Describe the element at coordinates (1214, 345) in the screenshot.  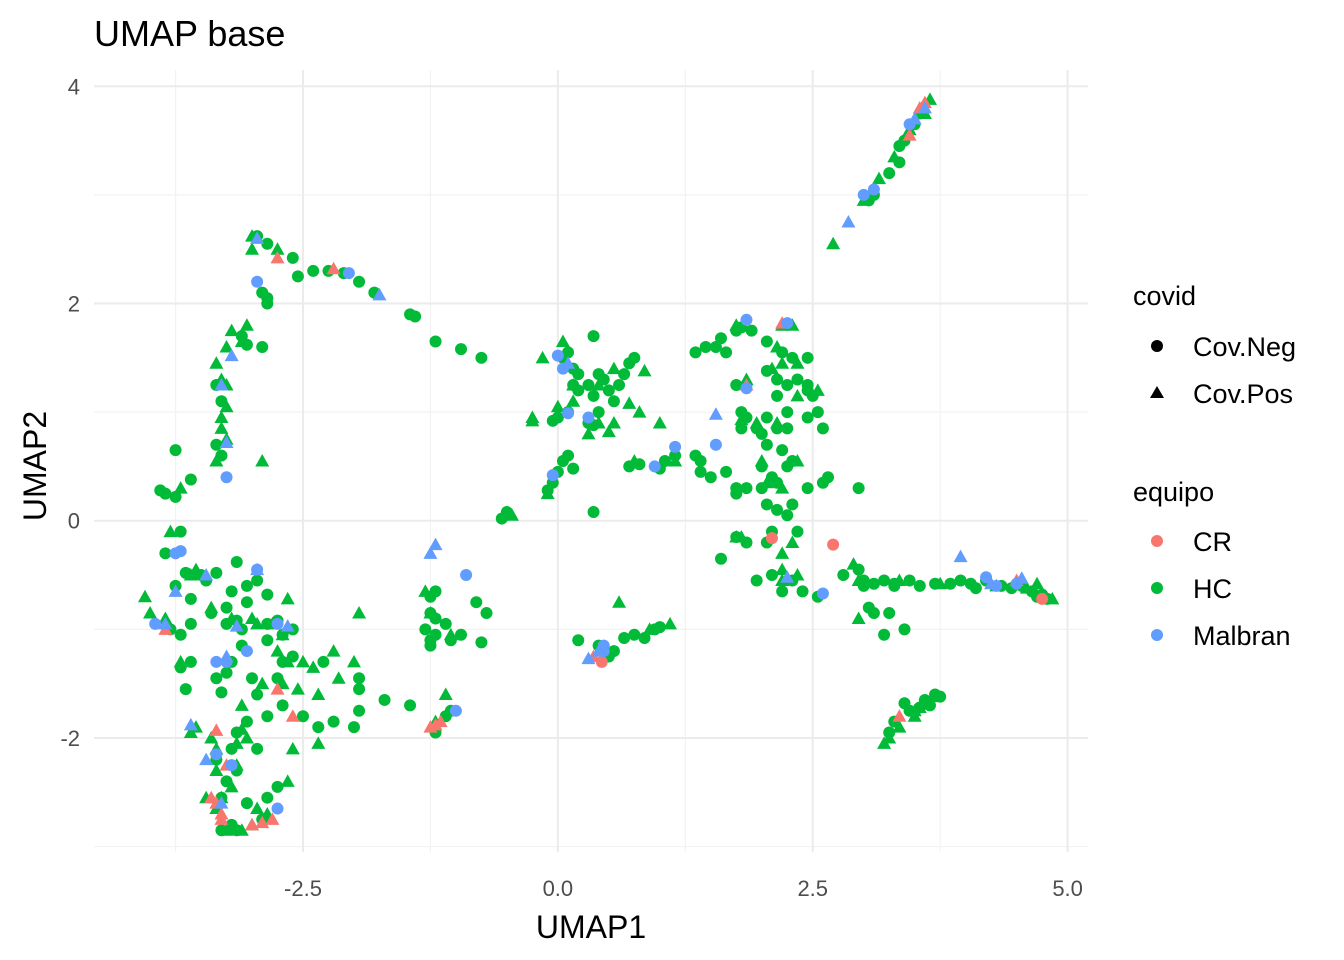
I see `legend-covid: covid Cov.Neg Cov.Pos` at that location.